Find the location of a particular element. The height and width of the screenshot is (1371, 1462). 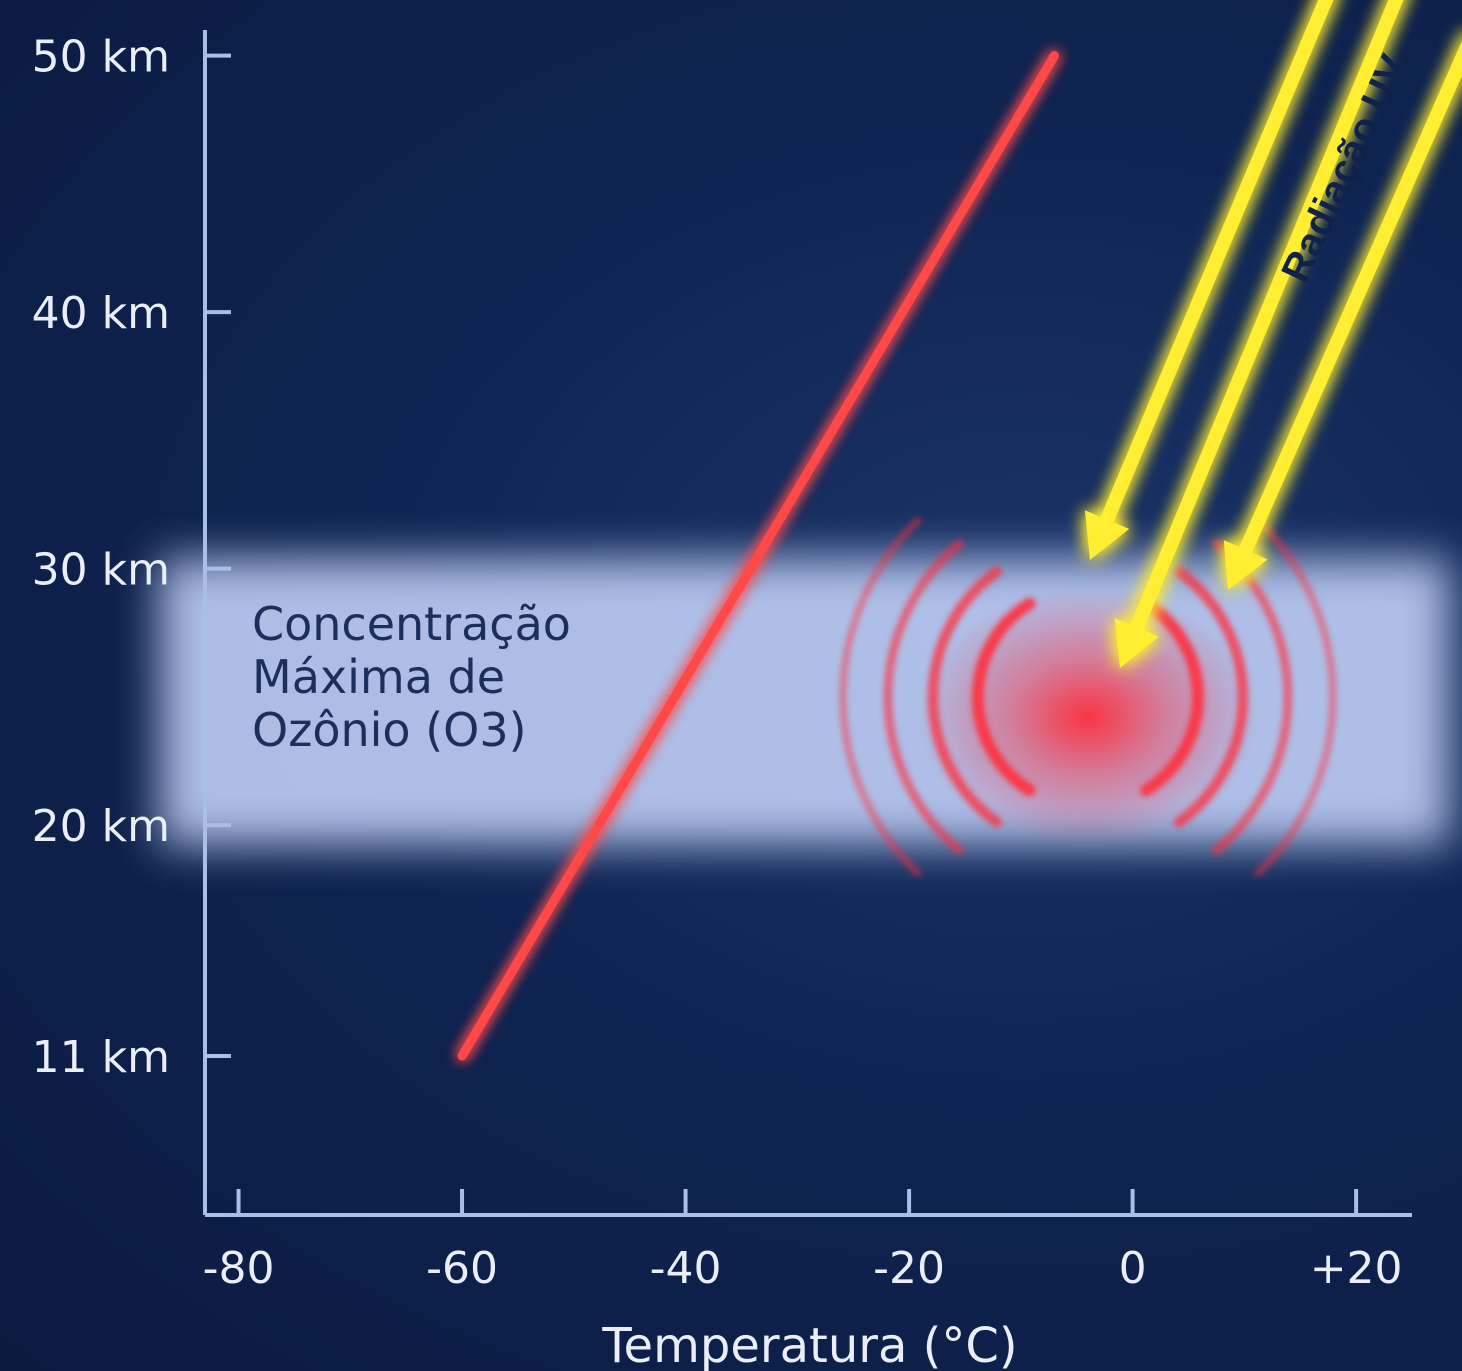

x-tick-label: -40 is located at coordinates (686, 1268).